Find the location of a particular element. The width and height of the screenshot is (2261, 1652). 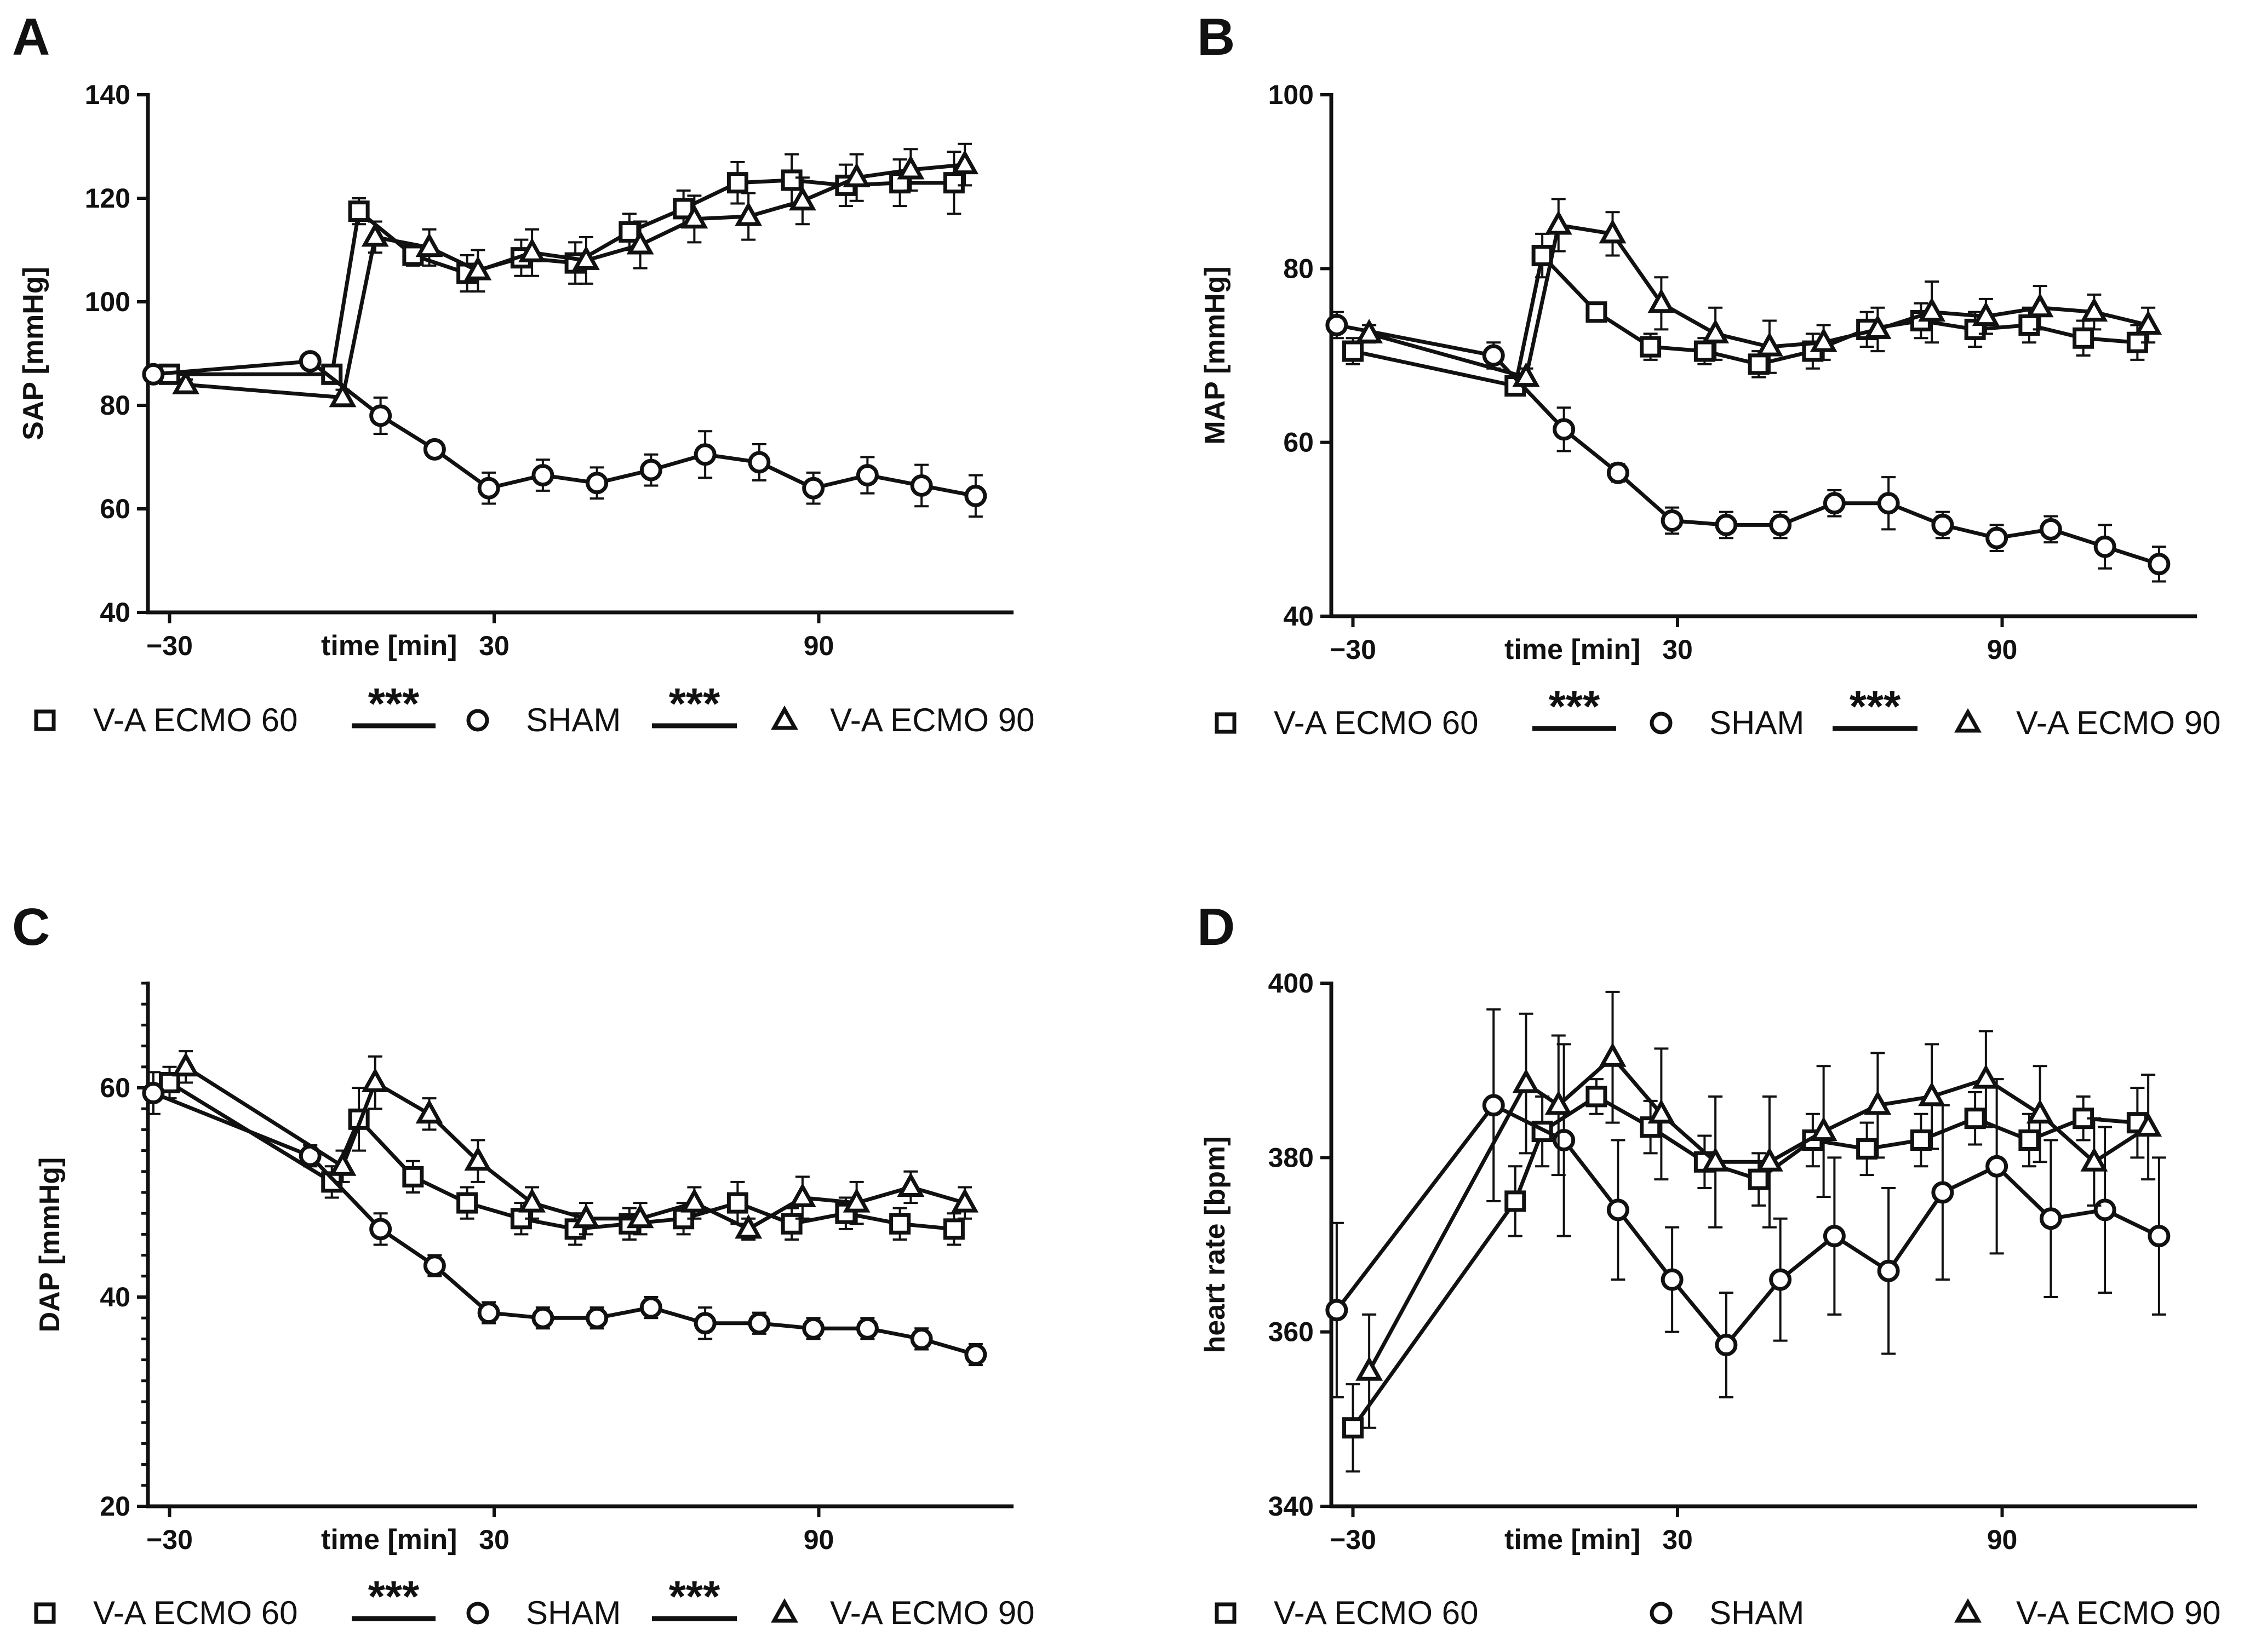

panel-letter: D is located at coordinates (1216, 927).